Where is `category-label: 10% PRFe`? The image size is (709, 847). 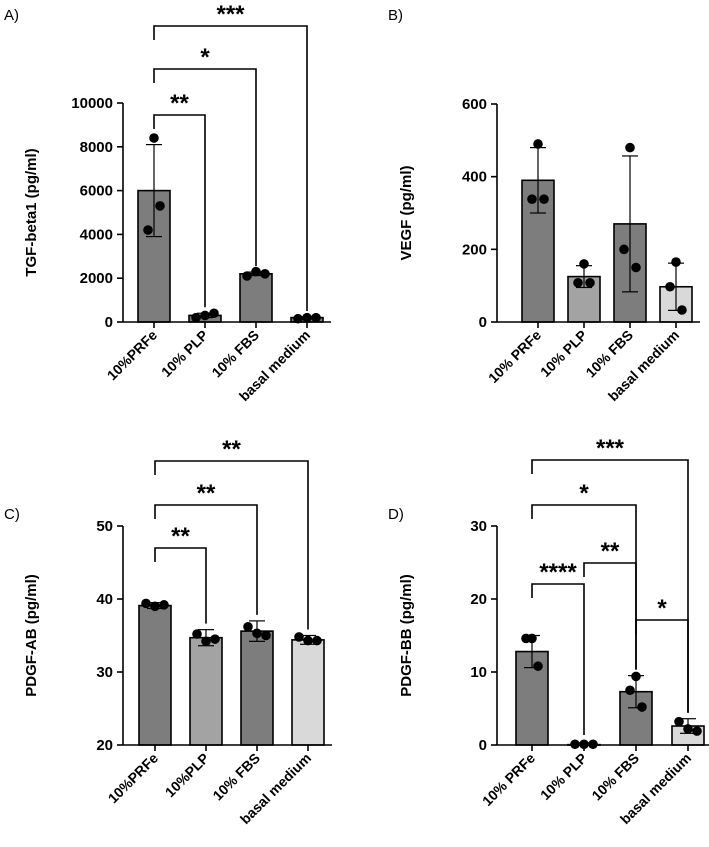
category-label: 10% PRFe is located at coordinates (508, 779).